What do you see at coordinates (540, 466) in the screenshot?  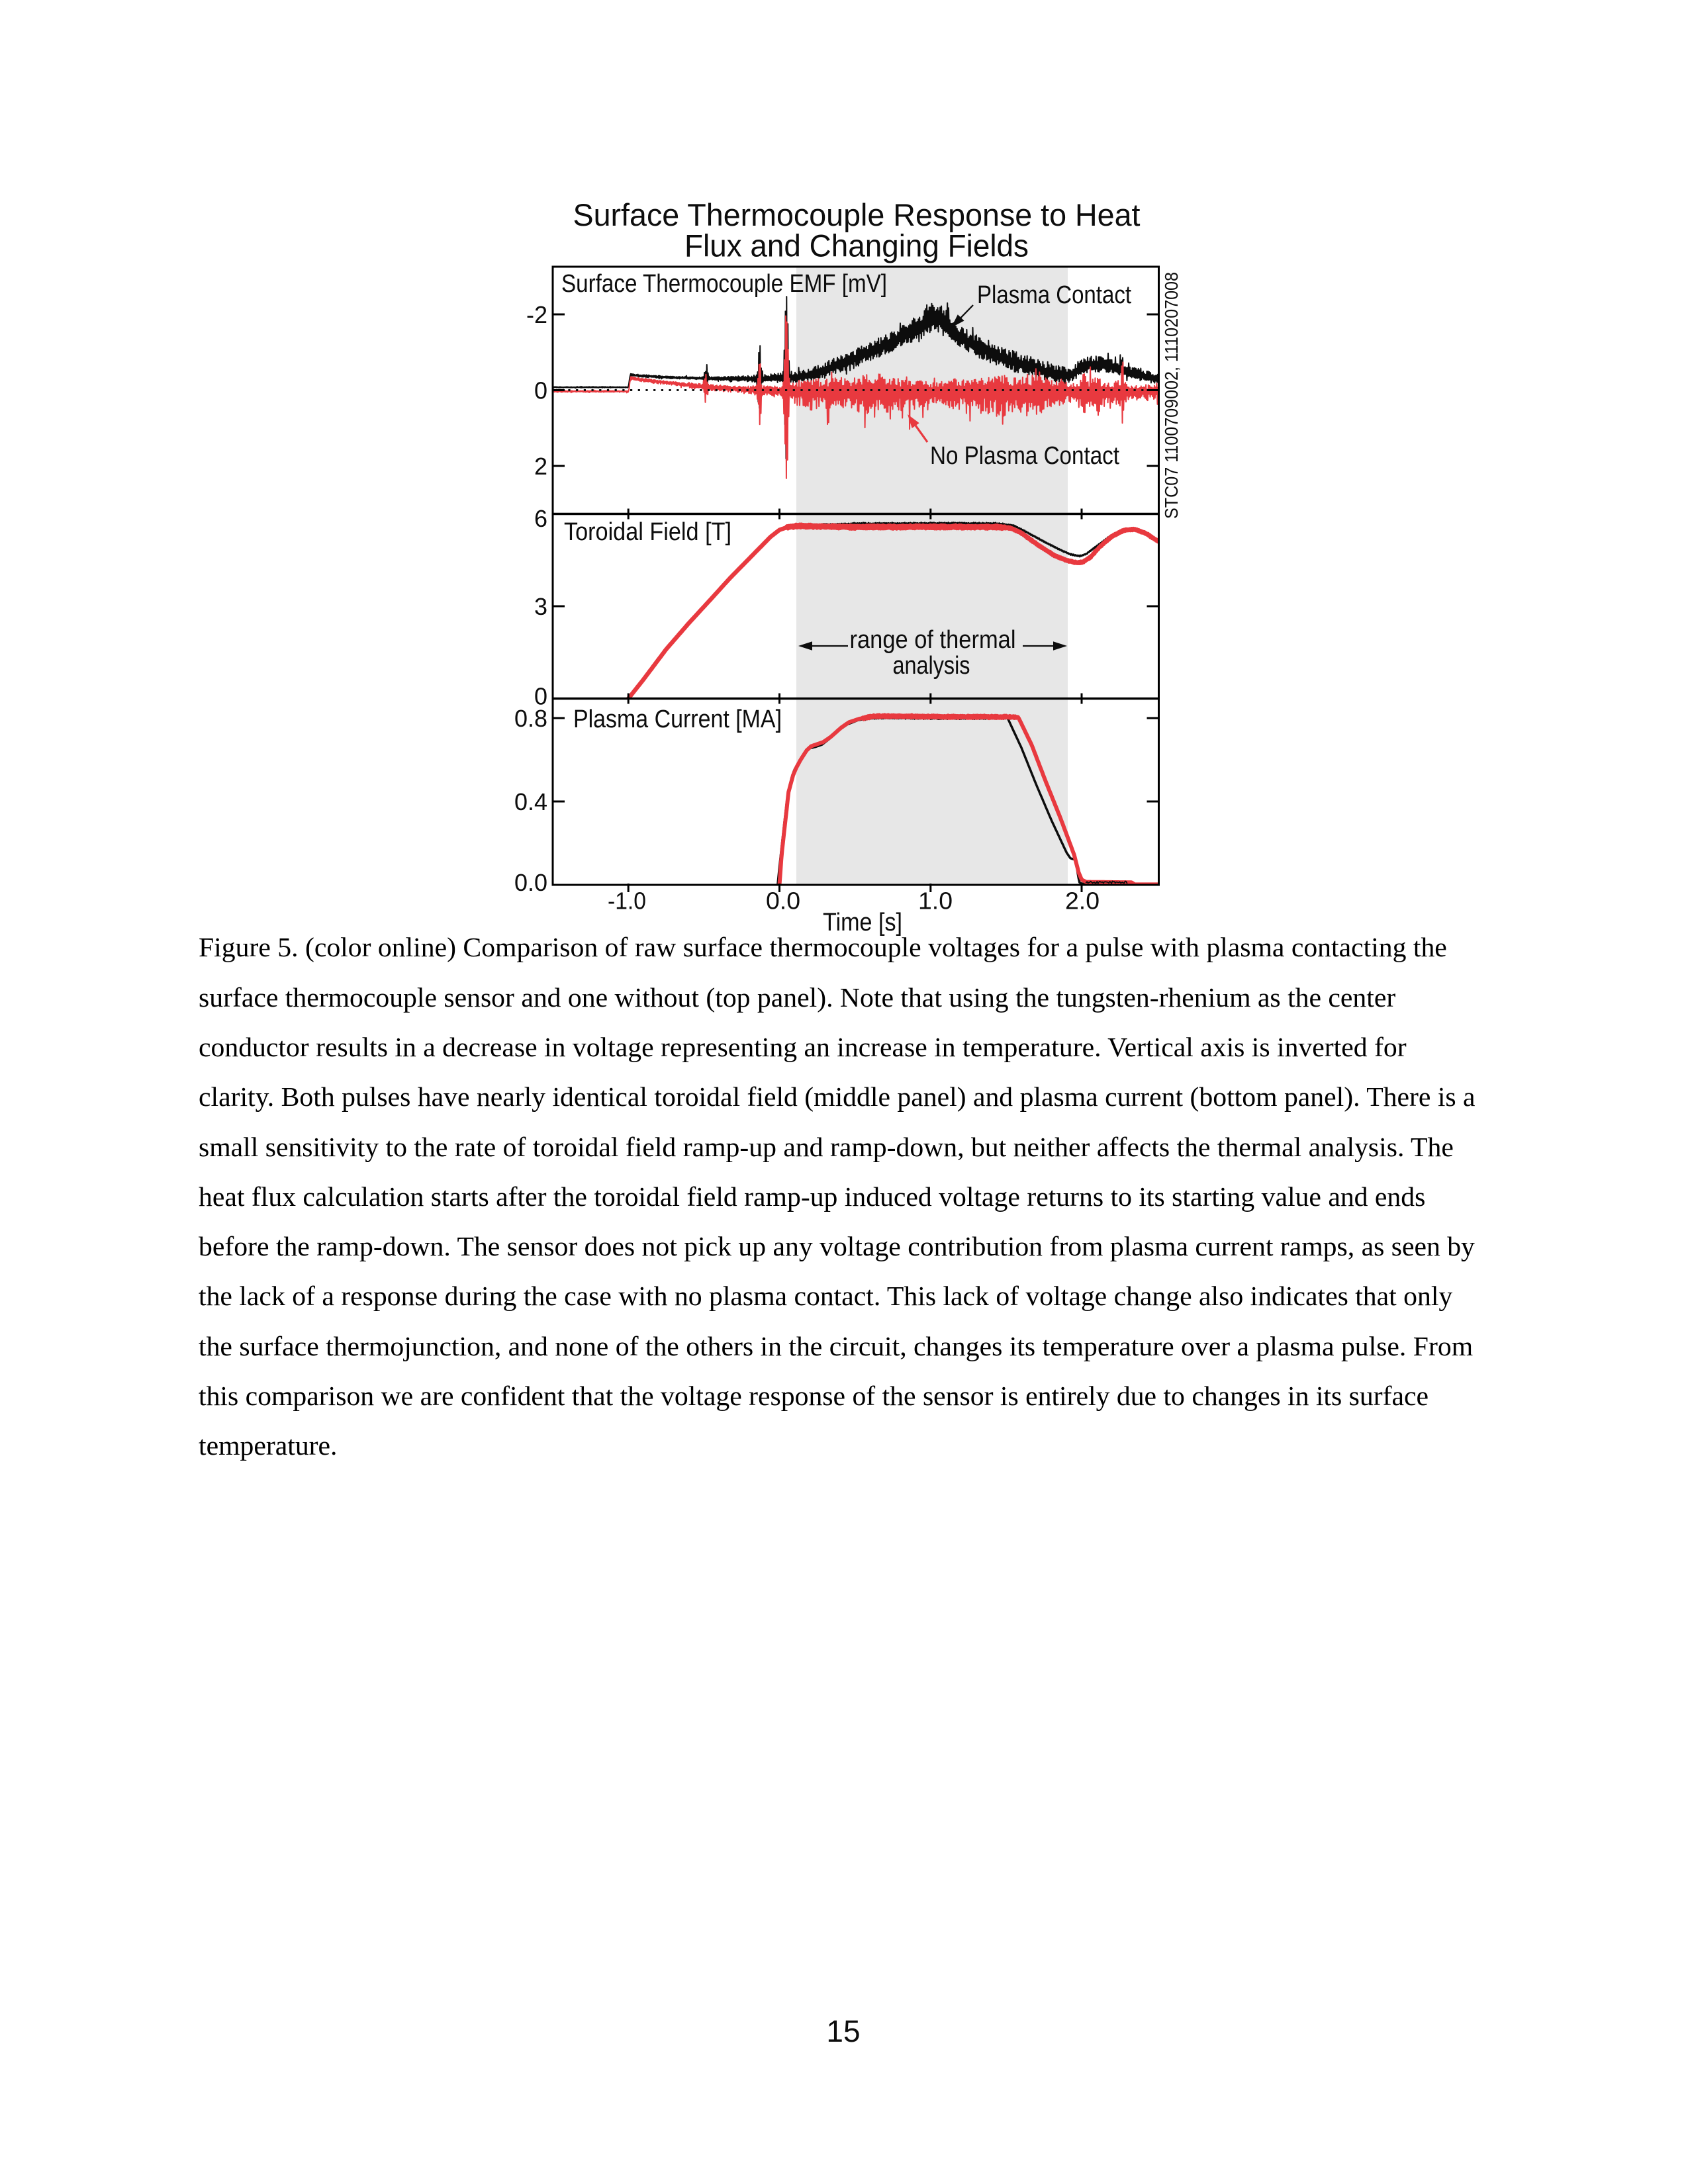 I see `svg-text: 2` at bounding box center [540, 466].